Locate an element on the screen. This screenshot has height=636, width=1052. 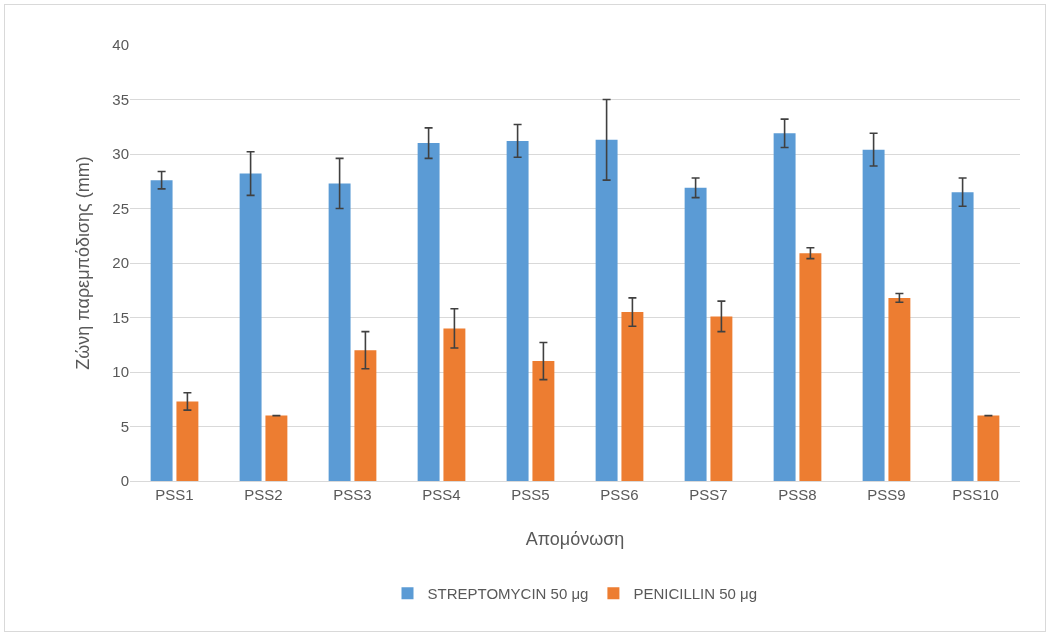
x-tick-label: PSS10 is located at coordinates (975, 494).